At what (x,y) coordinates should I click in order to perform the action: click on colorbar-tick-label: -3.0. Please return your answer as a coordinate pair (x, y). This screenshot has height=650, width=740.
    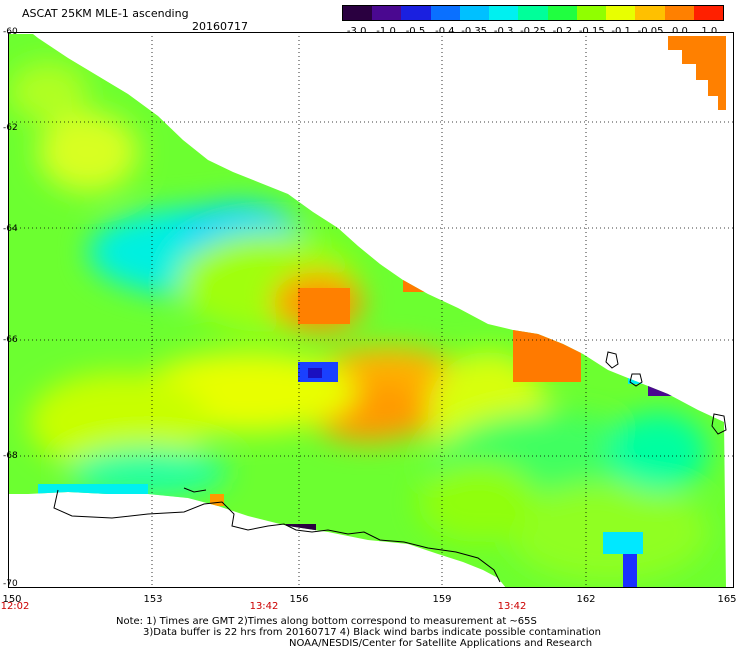
    Looking at the image, I should click on (356, 31).